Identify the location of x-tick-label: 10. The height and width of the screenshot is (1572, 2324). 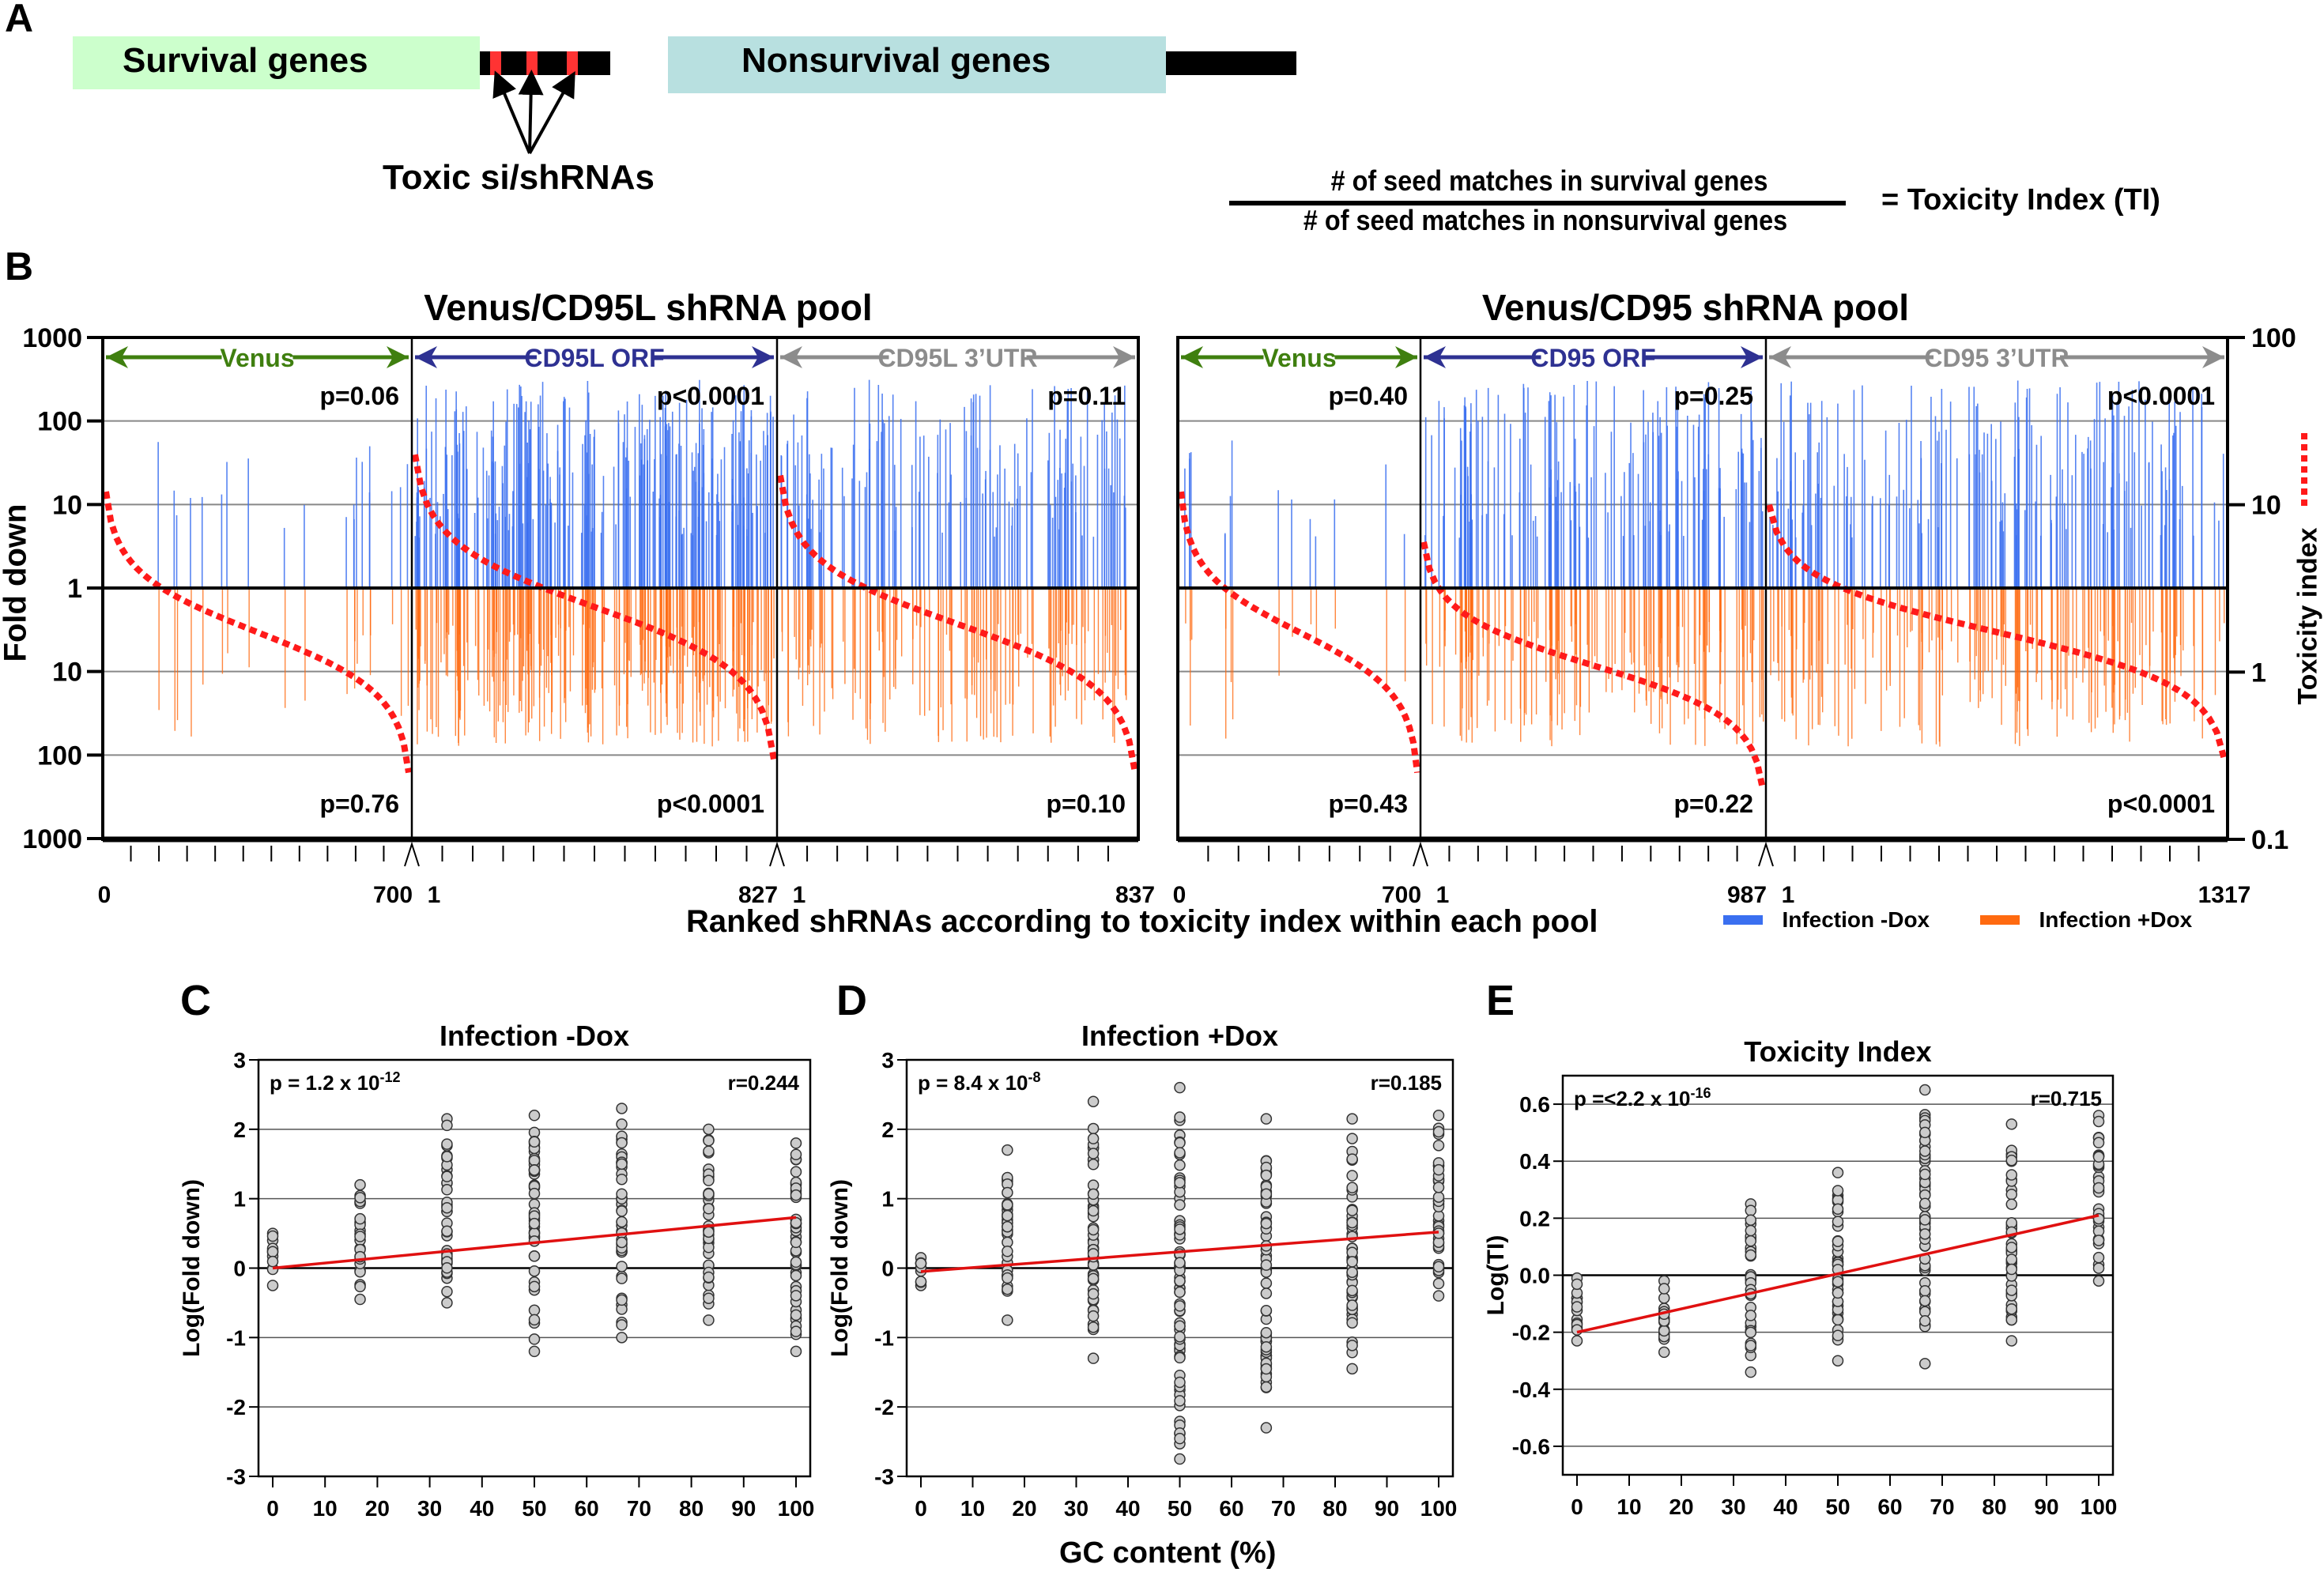
(972, 1508).